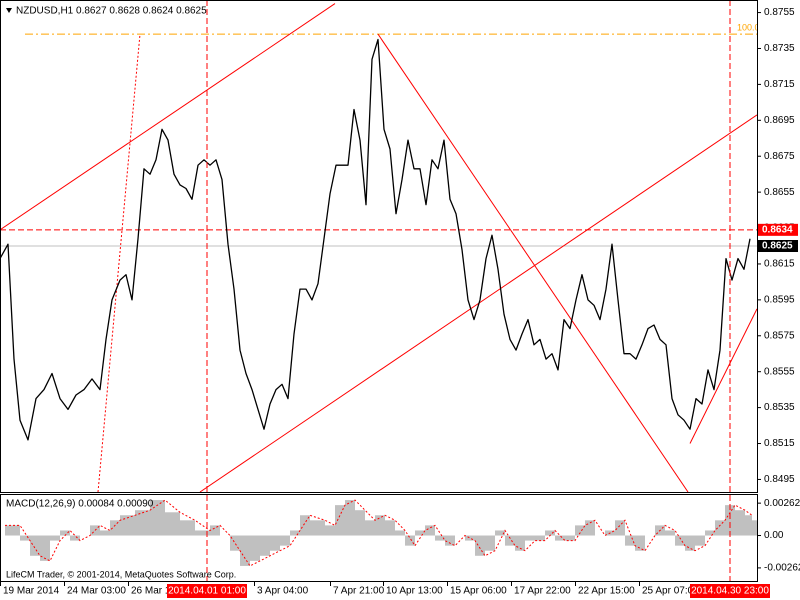 This screenshot has width=800, height=600. I want to click on y-tick-label: 0.8695, so click(779, 120).